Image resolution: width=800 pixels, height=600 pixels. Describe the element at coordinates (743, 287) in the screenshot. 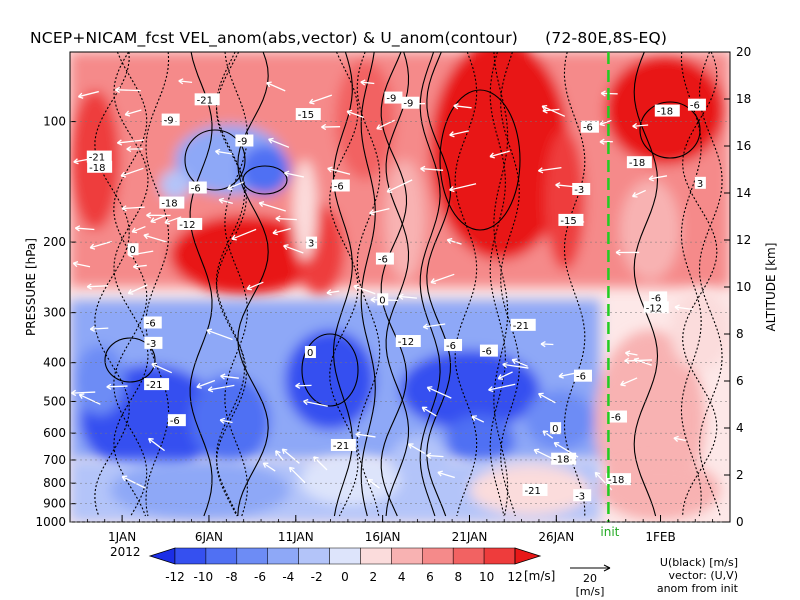

I see `altitude-tick-label: 10` at that location.